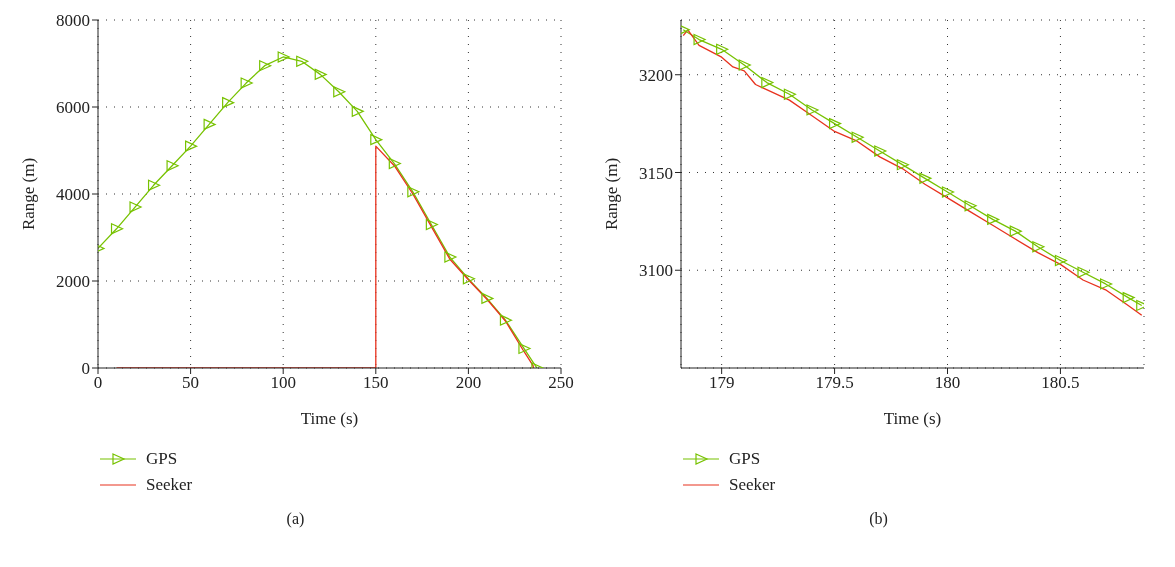  Describe the element at coordinates (98, 383) in the screenshot. I see `x-tick-label: 0` at that location.